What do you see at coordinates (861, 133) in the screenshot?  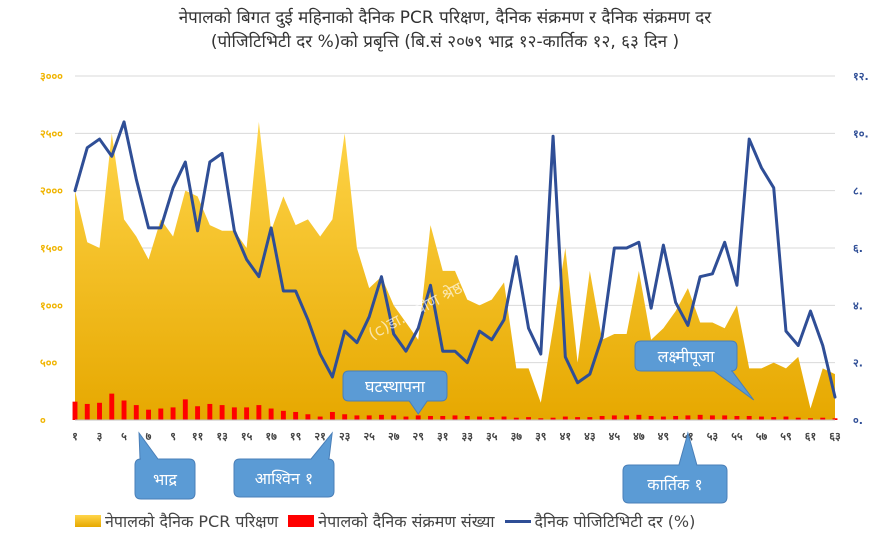 I see `y-right-tick-label: १०.` at bounding box center [861, 133].